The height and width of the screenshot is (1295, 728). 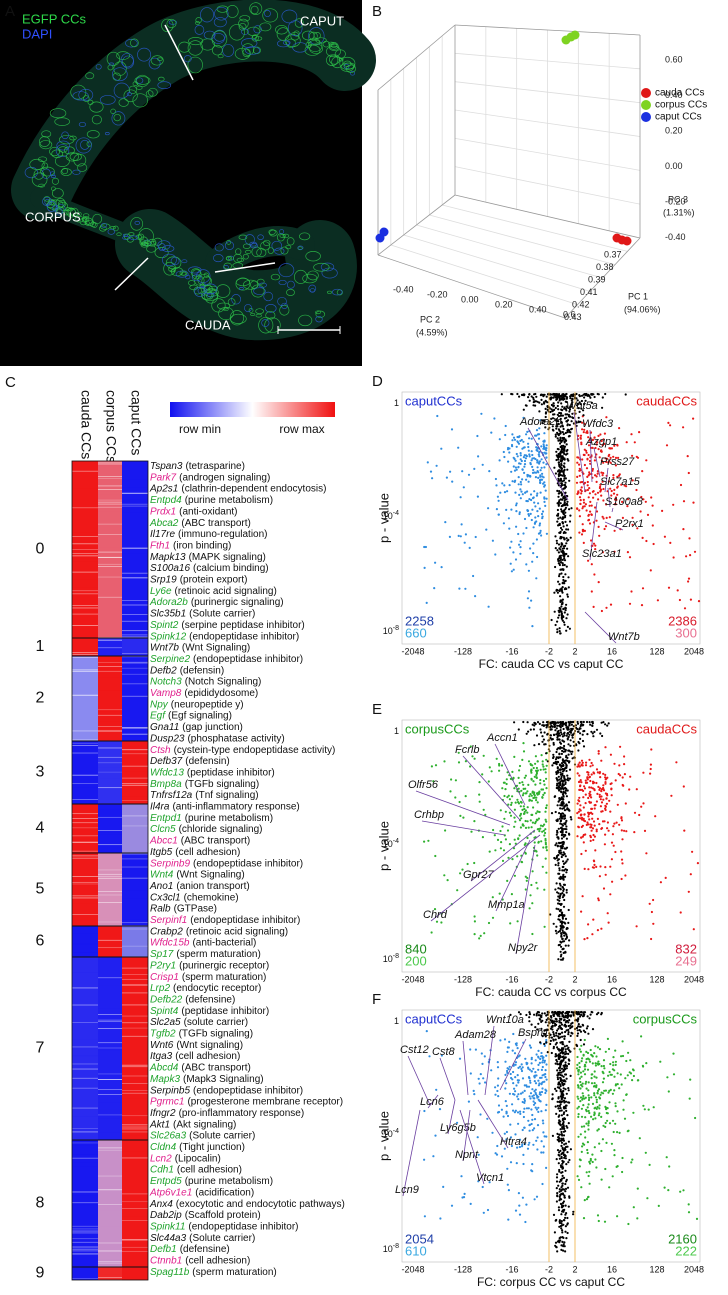 What do you see at coordinates (85, 772) in the screenshot?
I see `heatmap-block` at bounding box center [85, 772].